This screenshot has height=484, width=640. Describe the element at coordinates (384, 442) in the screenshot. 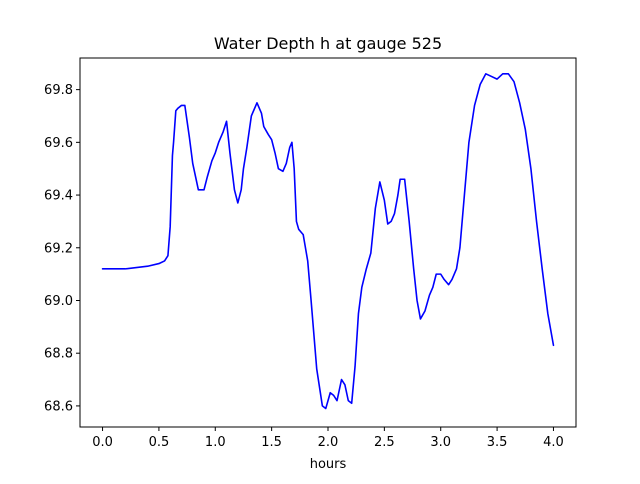

I see `x-tick-label: 2.5` at that location.